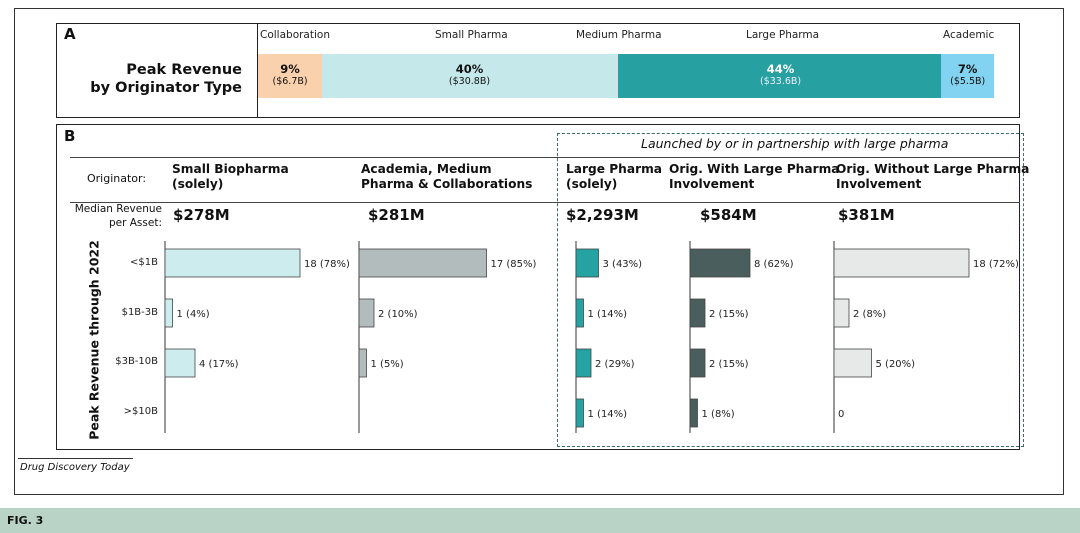 This screenshot has width=1080, height=533. I want to click on segment-amount: ($33.6B), so click(780, 81).